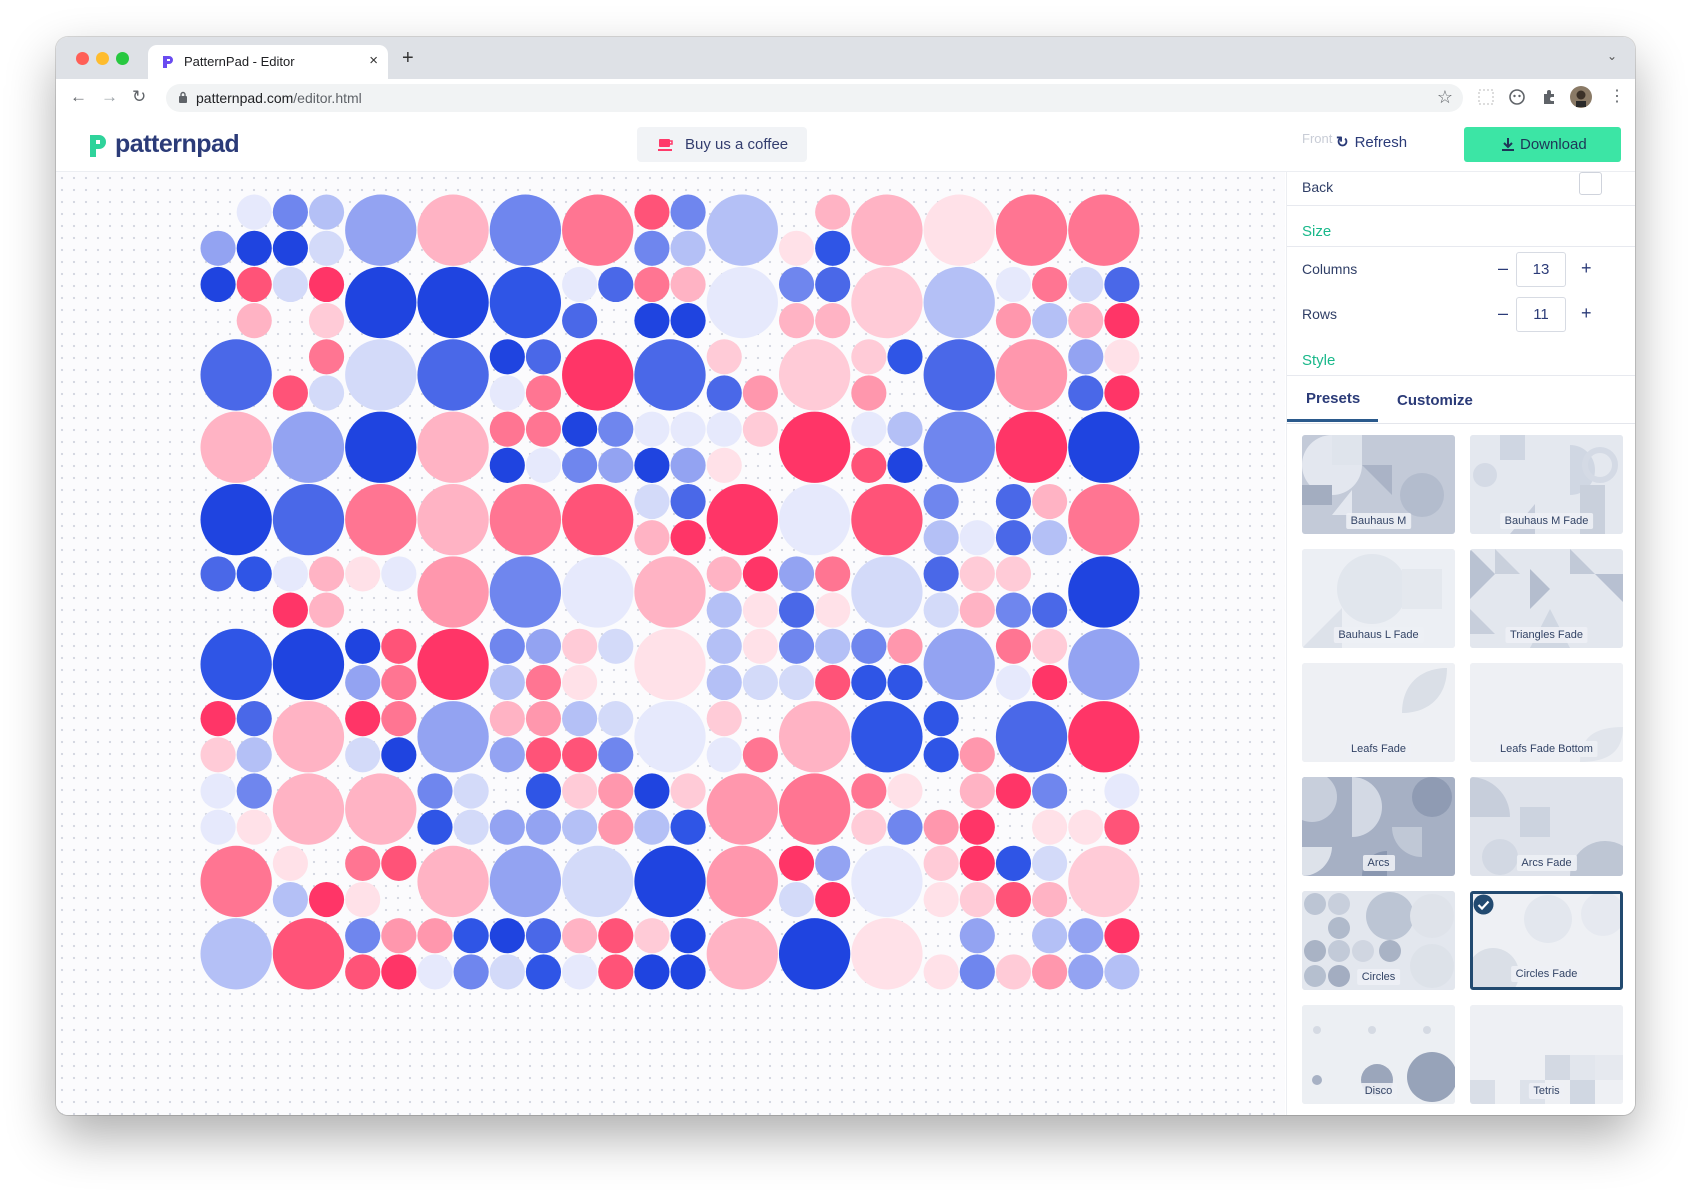 This screenshot has height=1191, width=1691. What do you see at coordinates (1378, 940) in the screenshot?
I see `preset-circles: Circles` at bounding box center [1378, 940].